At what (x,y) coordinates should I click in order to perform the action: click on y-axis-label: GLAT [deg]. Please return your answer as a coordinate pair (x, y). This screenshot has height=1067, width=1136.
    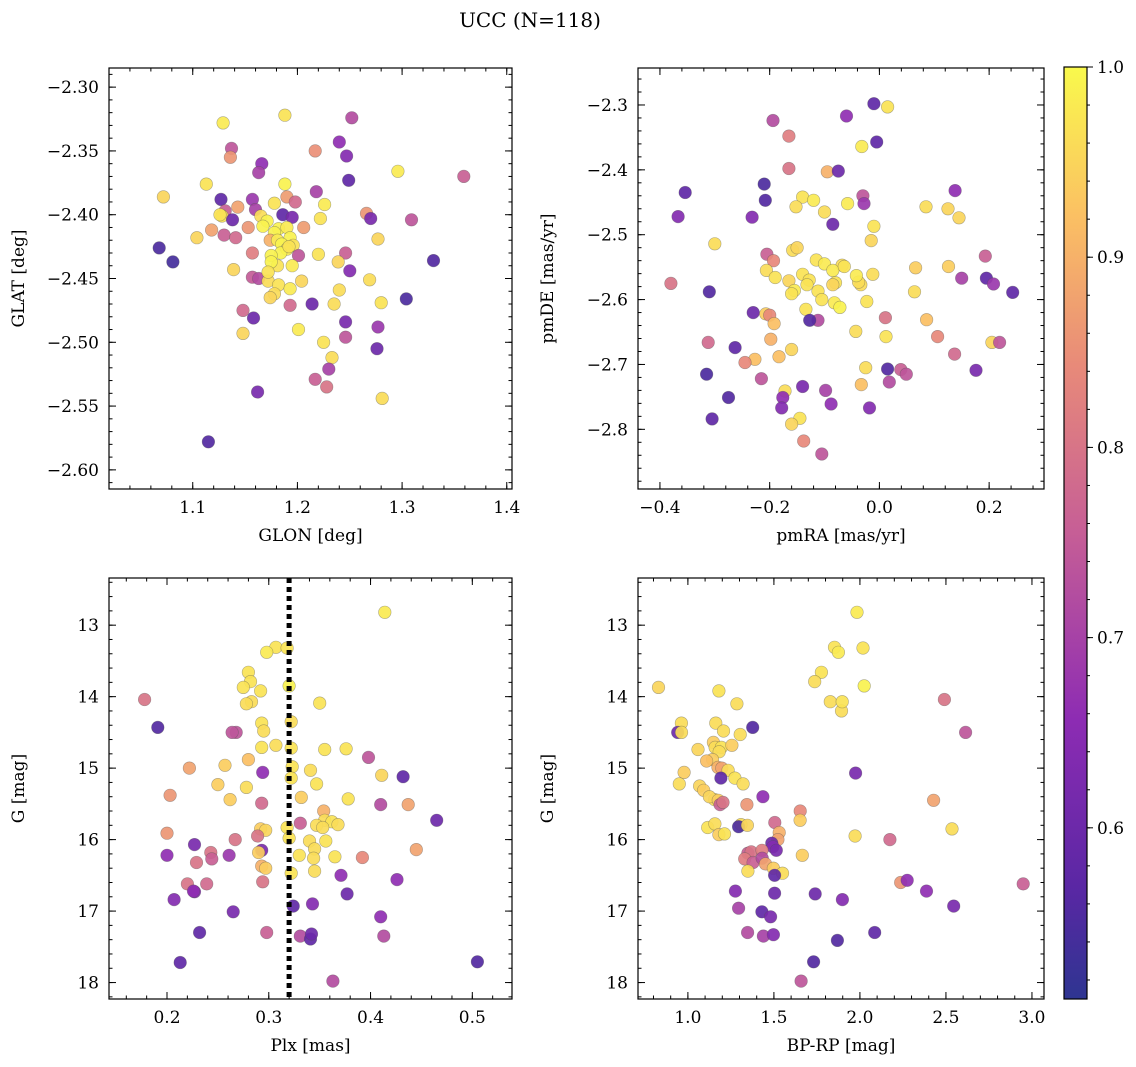
    Looking at the image, I should click on (19, 278).